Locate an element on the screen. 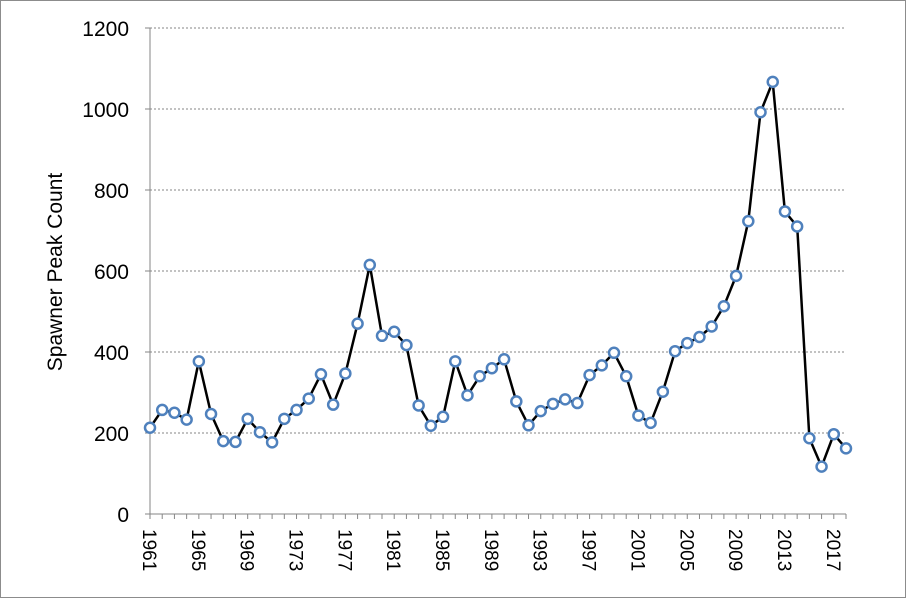 Image resolution: width=906 pixels, height=598 pixels. x-tick-label: 1985 is located at coordinates (441, 550).